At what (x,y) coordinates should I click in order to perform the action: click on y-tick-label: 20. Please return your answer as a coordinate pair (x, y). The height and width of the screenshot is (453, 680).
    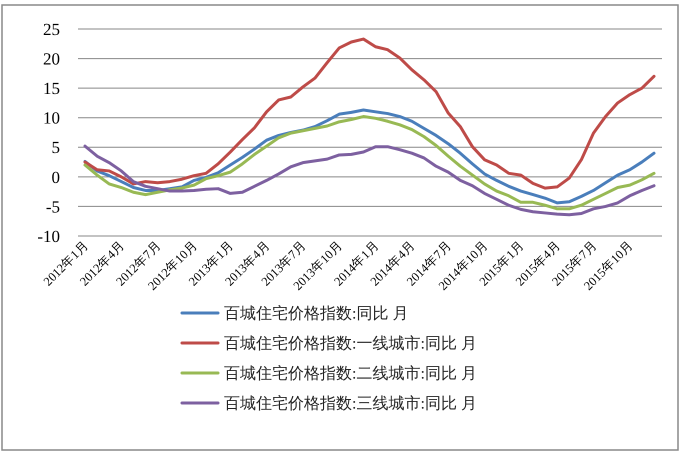
    Looking at the image, I should click on (51, 59).